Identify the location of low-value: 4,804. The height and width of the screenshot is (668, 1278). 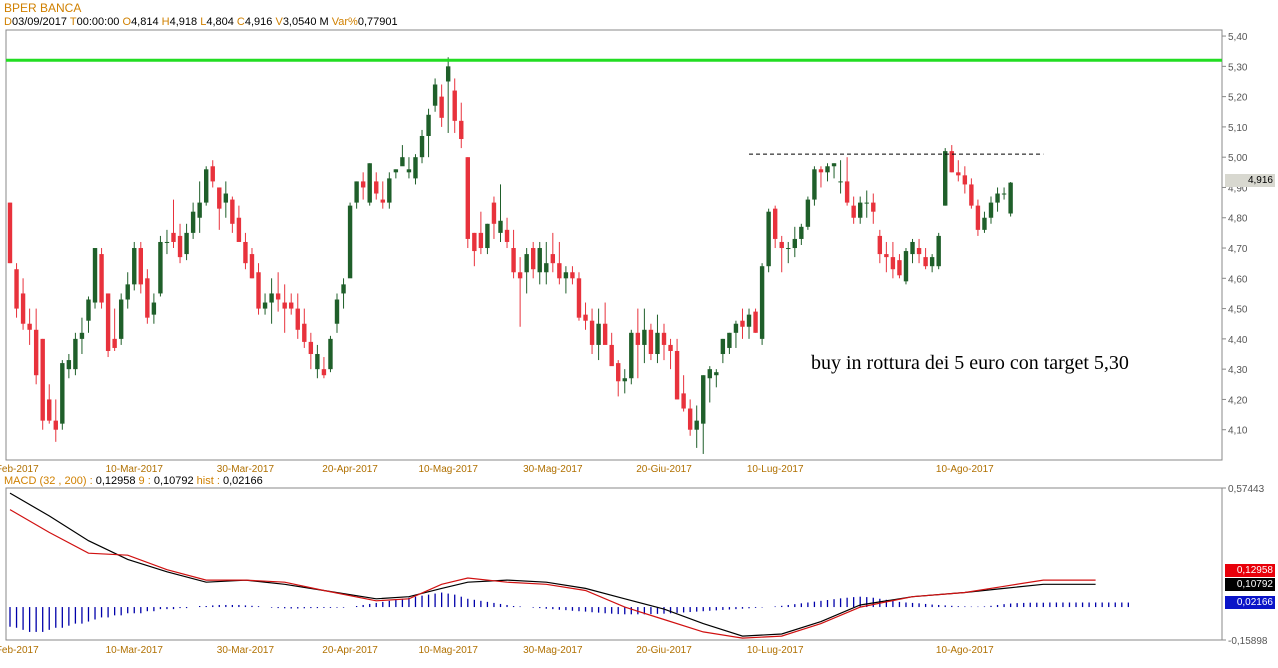
(220, 22).